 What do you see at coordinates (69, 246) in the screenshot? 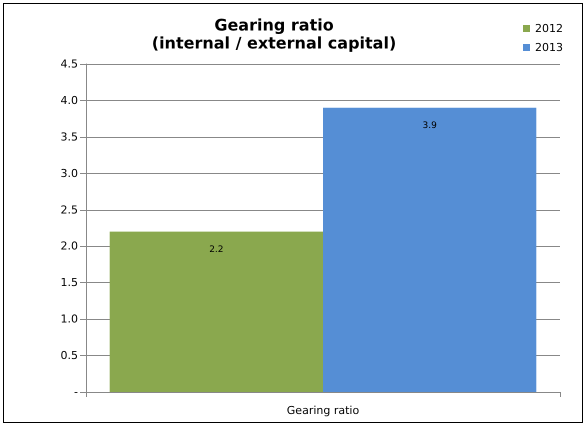
I see `y-tick-label: 2.0` at bounding box center [69, 246].